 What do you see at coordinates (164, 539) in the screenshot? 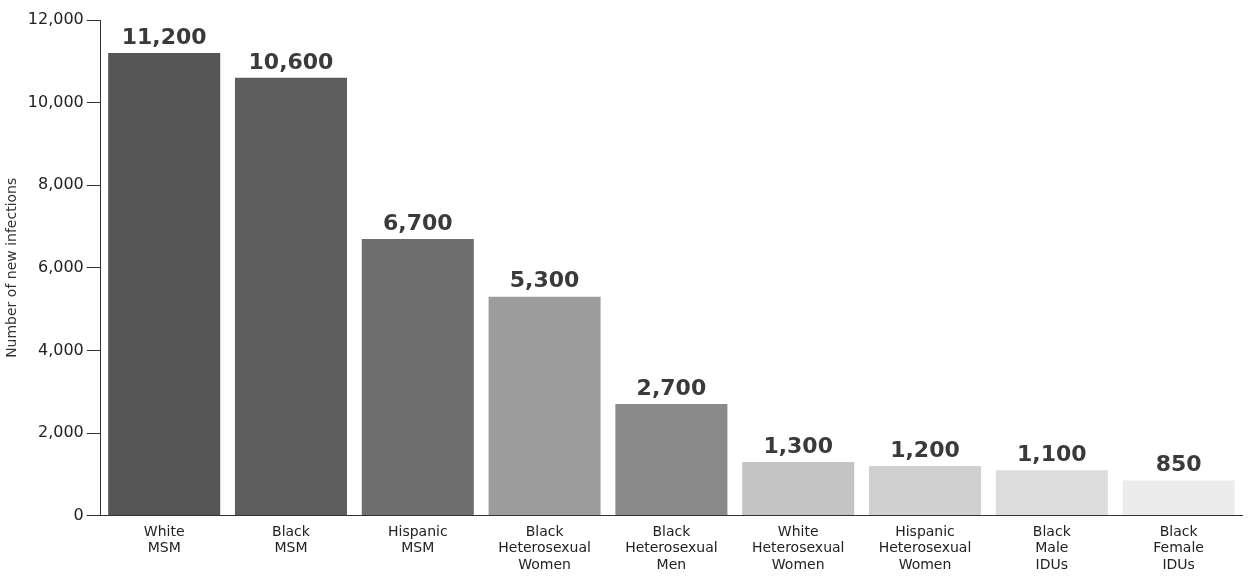
I see `x-tick-label: White MSM` at bounding box center [164, 539].